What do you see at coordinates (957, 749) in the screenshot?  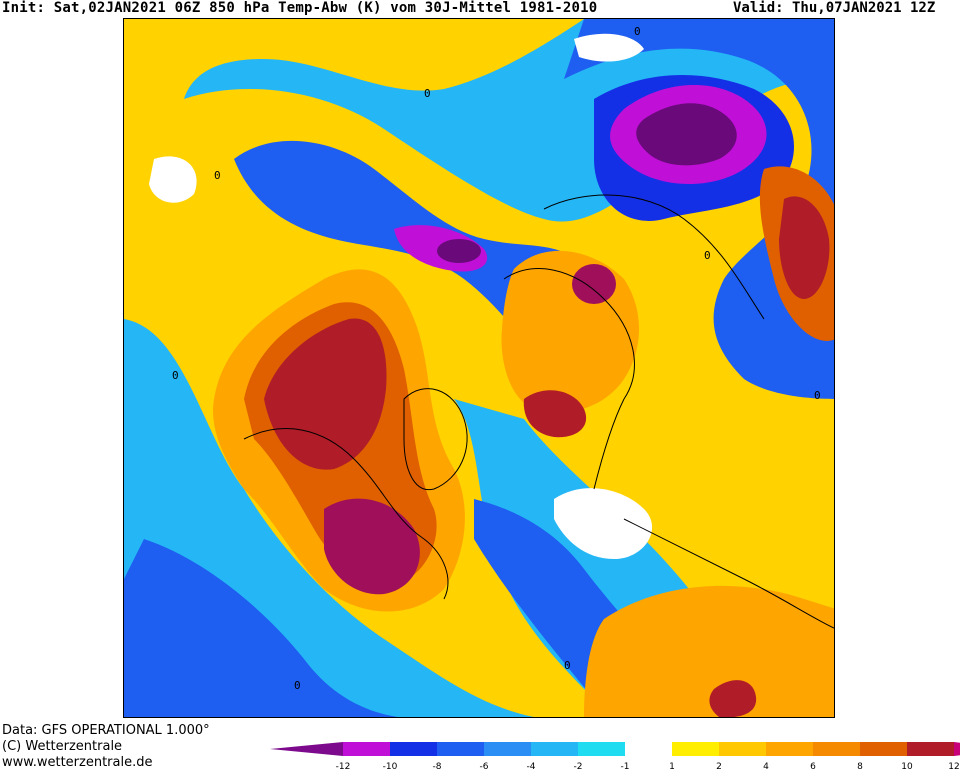 I see `legend-swatch-high-arrow` at bounding box center [957, 749].